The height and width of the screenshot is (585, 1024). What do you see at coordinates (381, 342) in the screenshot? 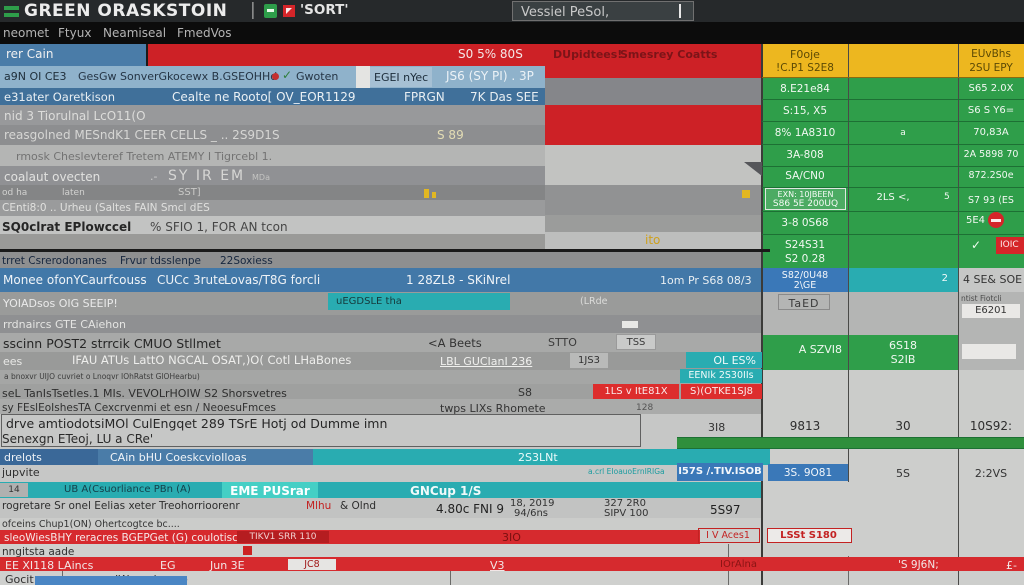
I see `row-15-strip` at bounding box center [381, 342].